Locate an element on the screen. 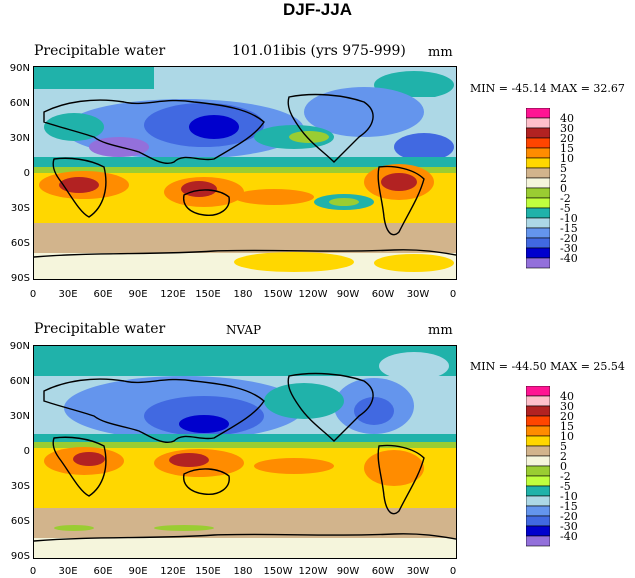 The image size is (635, 578). panel-1-title: Precipitable water is located at coordinates (100, 51).